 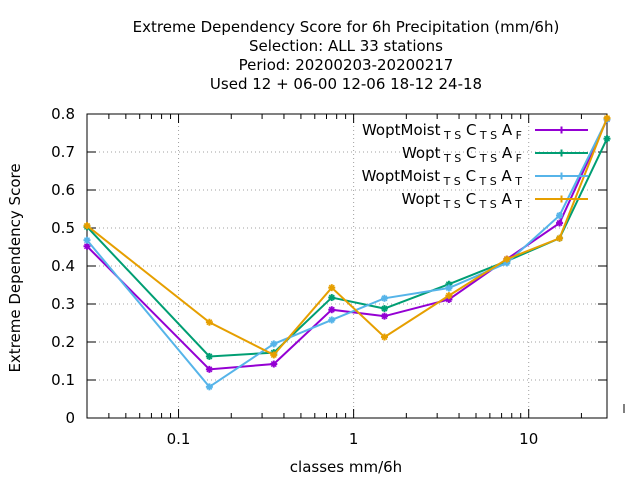 What do you see at coordinates (354, 439) in the screenshot?
I see `x-tick-label: 1` at bounding box center [354, 439].